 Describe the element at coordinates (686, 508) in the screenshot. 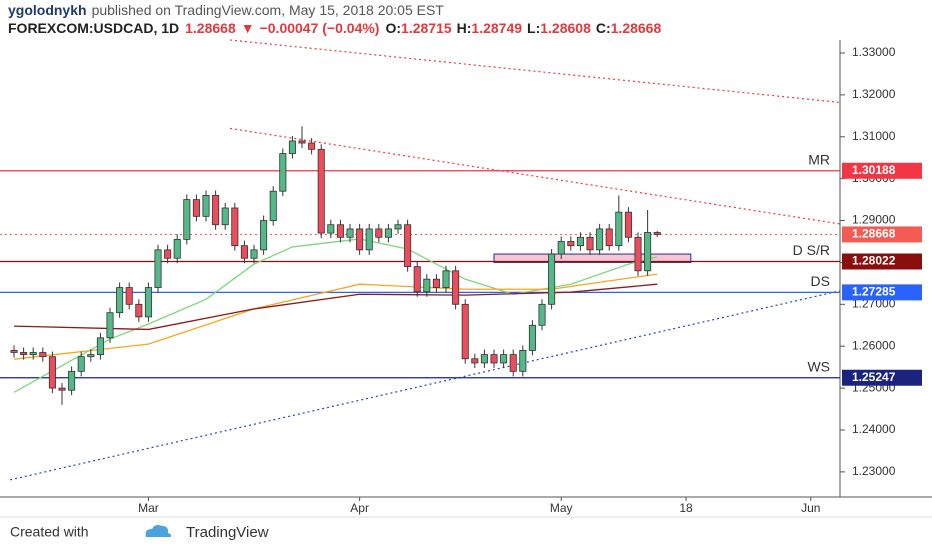

I see `x-tick-label: 18` at that location.